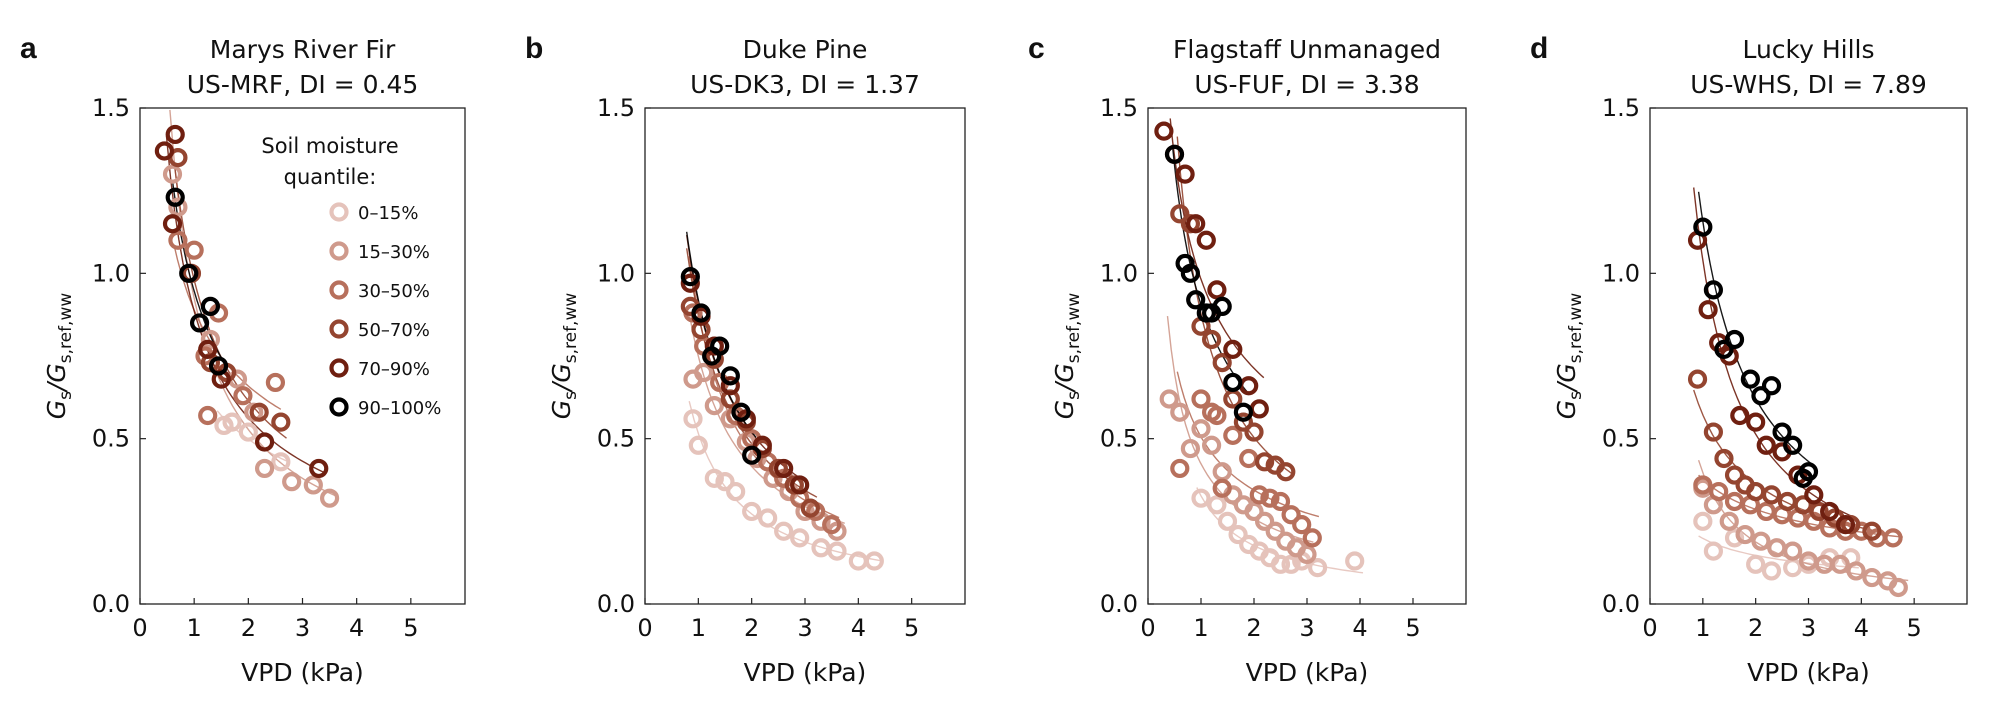 The height and width of the screenshot is (712, 1996). Describe the element at coordinates (561, 378) in the screenshot. I see `y-label-denom: /G` at that location.